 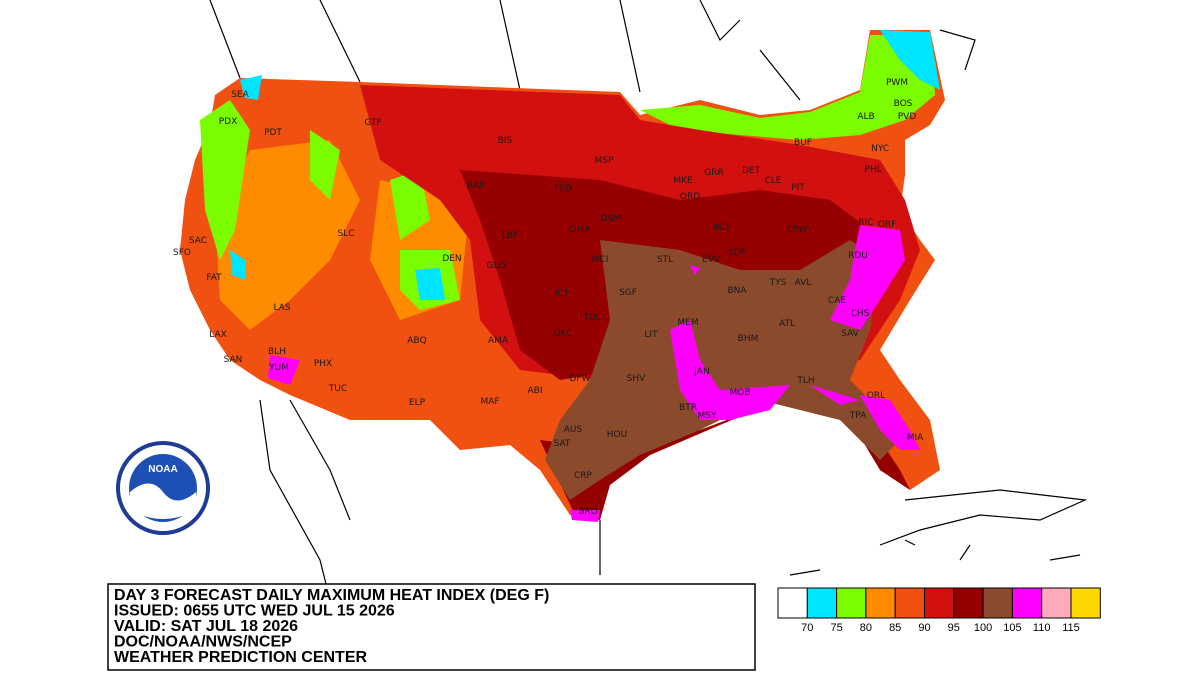 I want to click on station-label: FAT, so click(x=214, y=278).